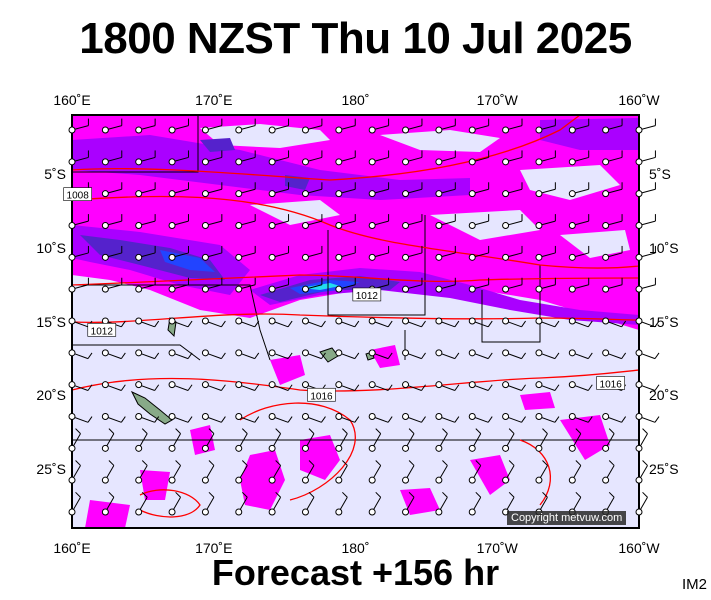 The width and height of the screenshot is (711, 600). Describe the element at coordinates (51, 395) in the screenshot. I see `lat-tick-left: 20˚S` at that location.